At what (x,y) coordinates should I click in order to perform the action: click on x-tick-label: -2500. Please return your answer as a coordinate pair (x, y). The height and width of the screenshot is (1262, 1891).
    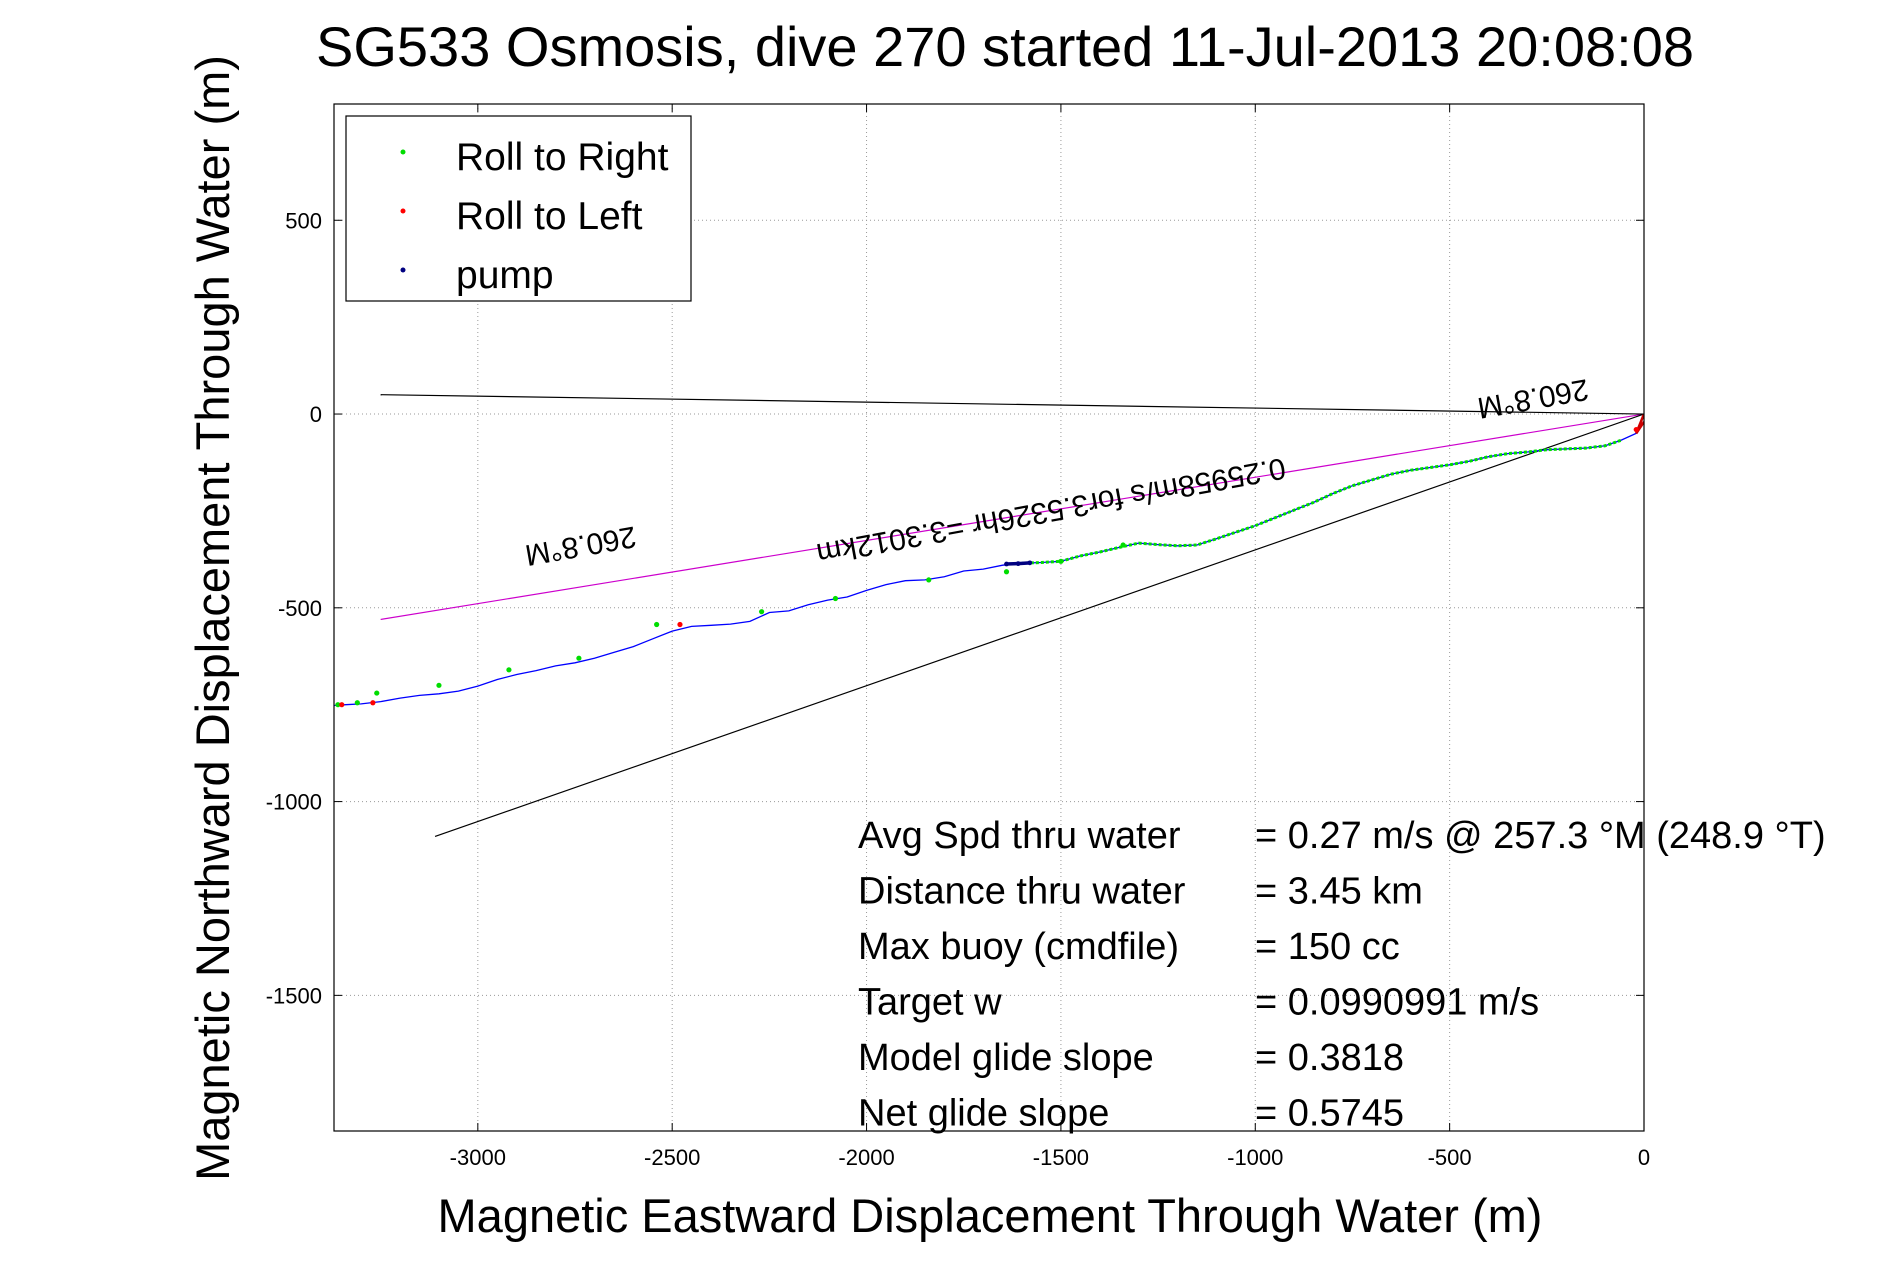
    Looking at the image, I should click on (672, 1157).